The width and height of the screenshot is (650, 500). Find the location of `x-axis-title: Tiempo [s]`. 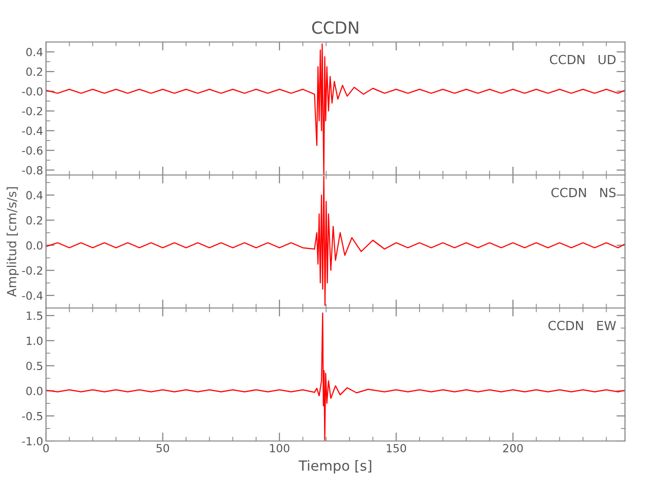

x-axis-title: Tiempo [s] is located at coordinates (335, 467).